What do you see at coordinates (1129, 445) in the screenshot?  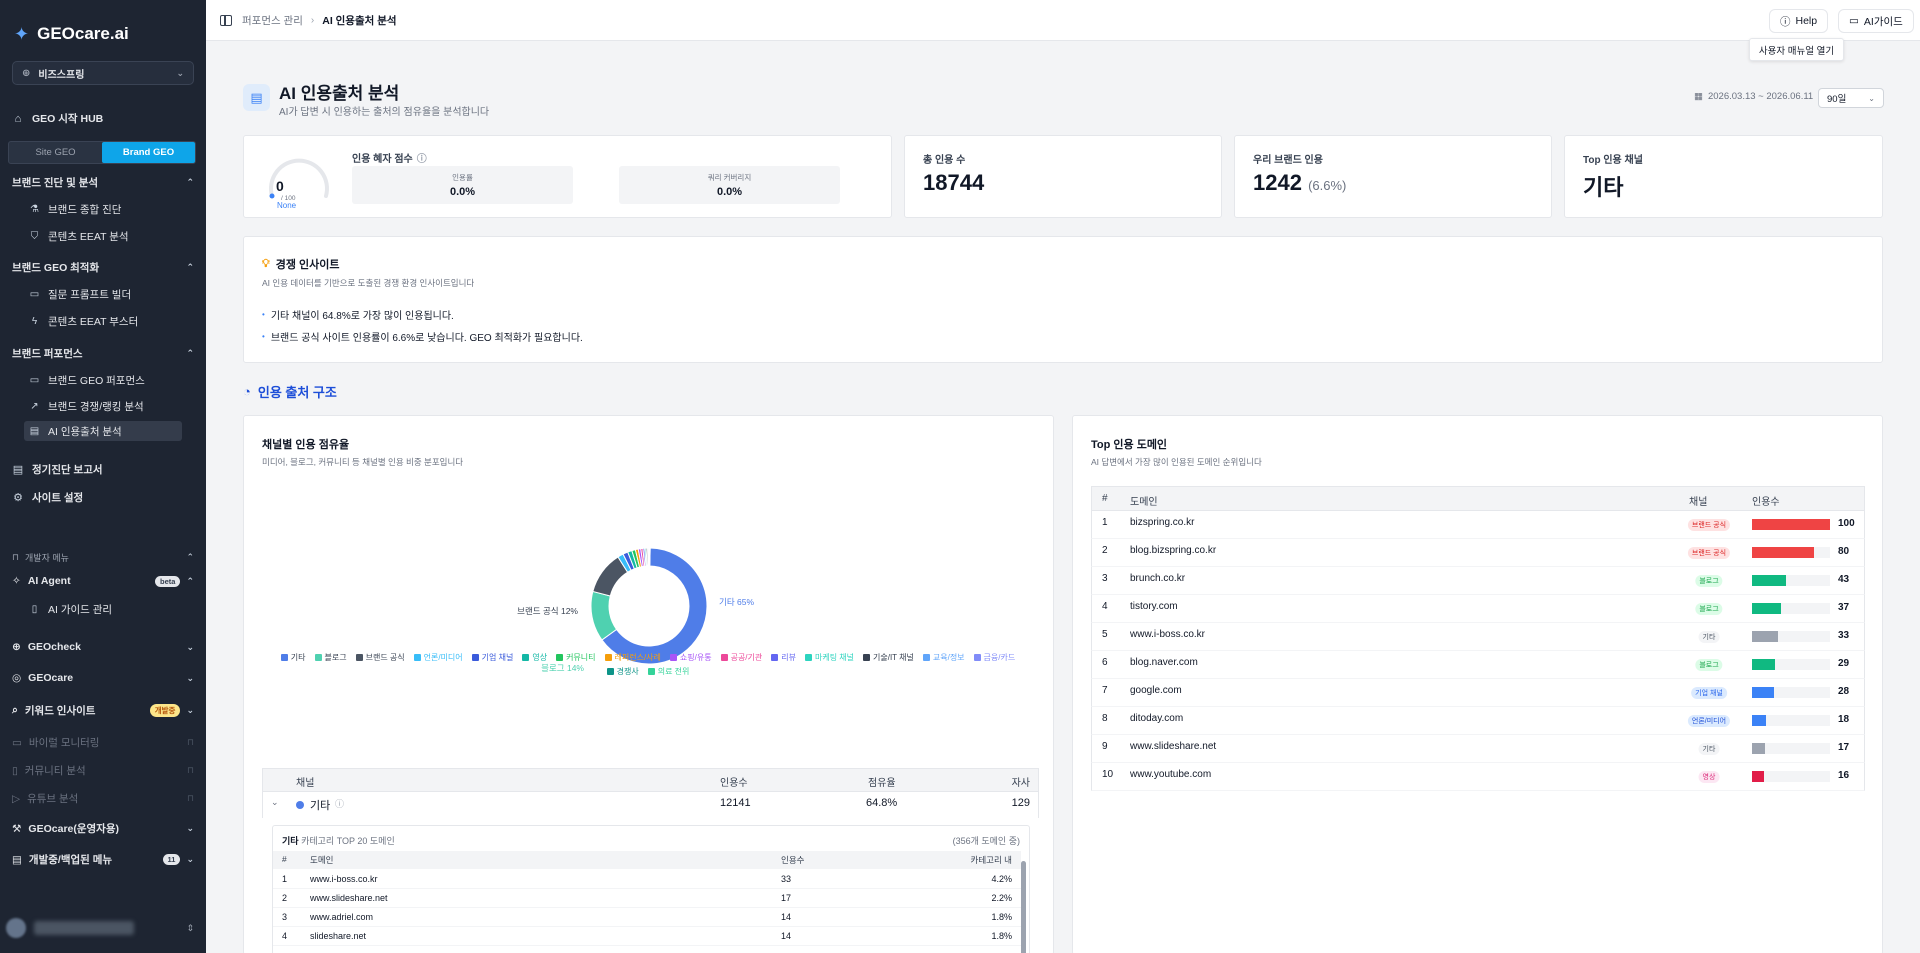 I see `domains-title: Top 인용 도메인` at bounding box center [1129, 445].